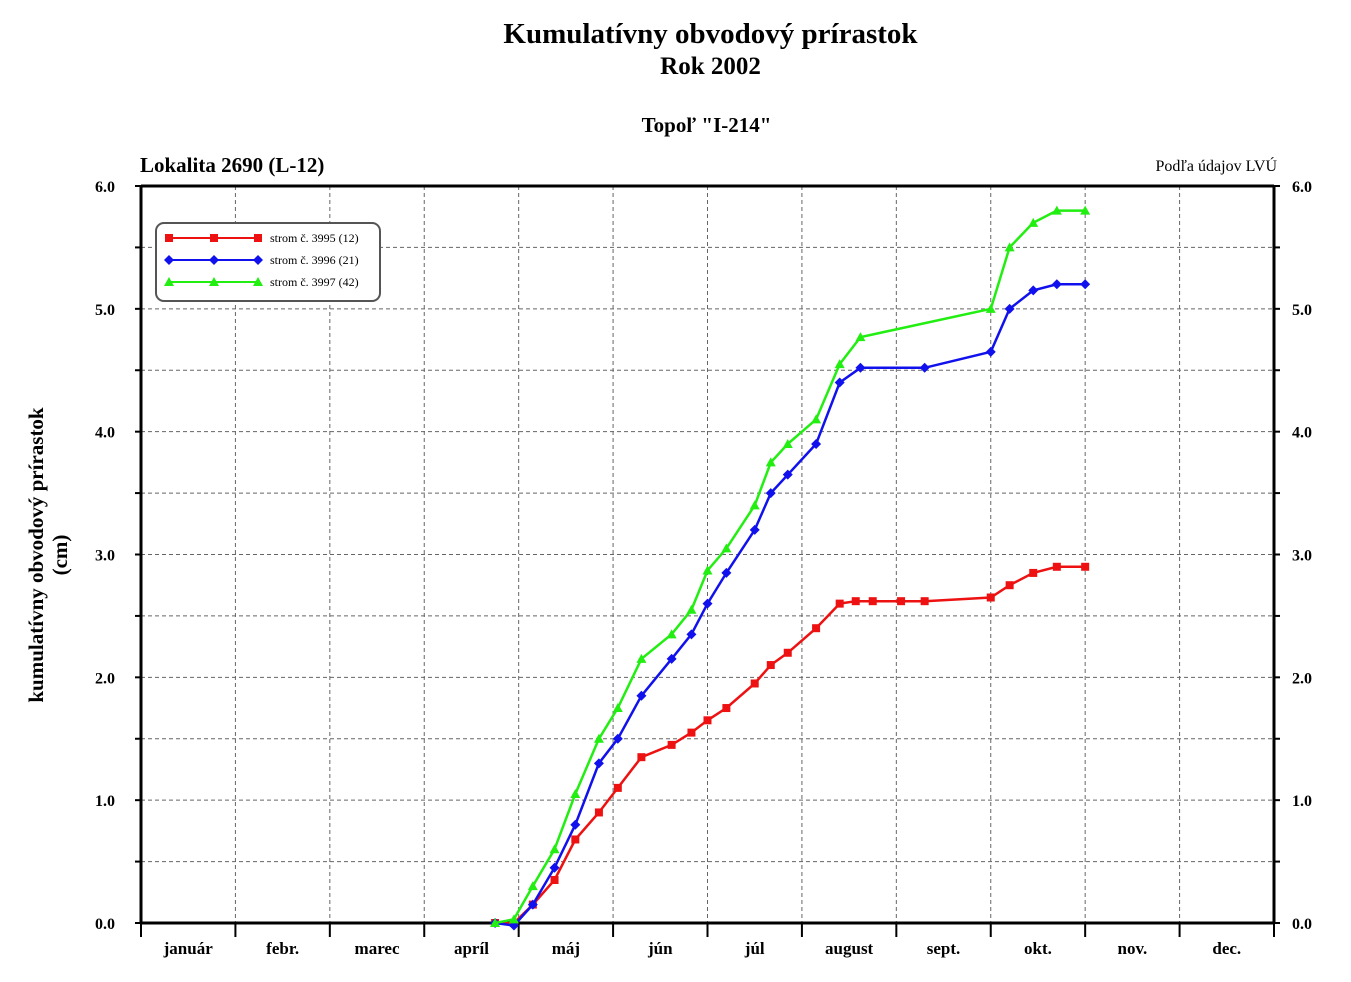  I want to click on legend-item: strom č. 3996 (21), so click(261, 260).